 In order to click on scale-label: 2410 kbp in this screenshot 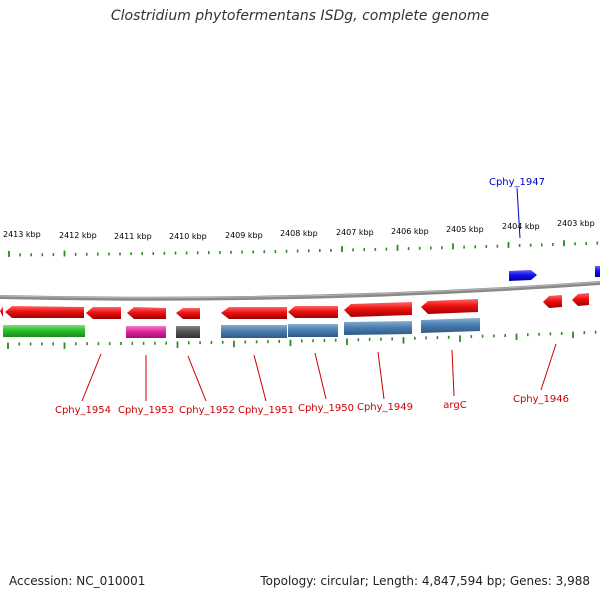, I will do `click(188, 236)`.